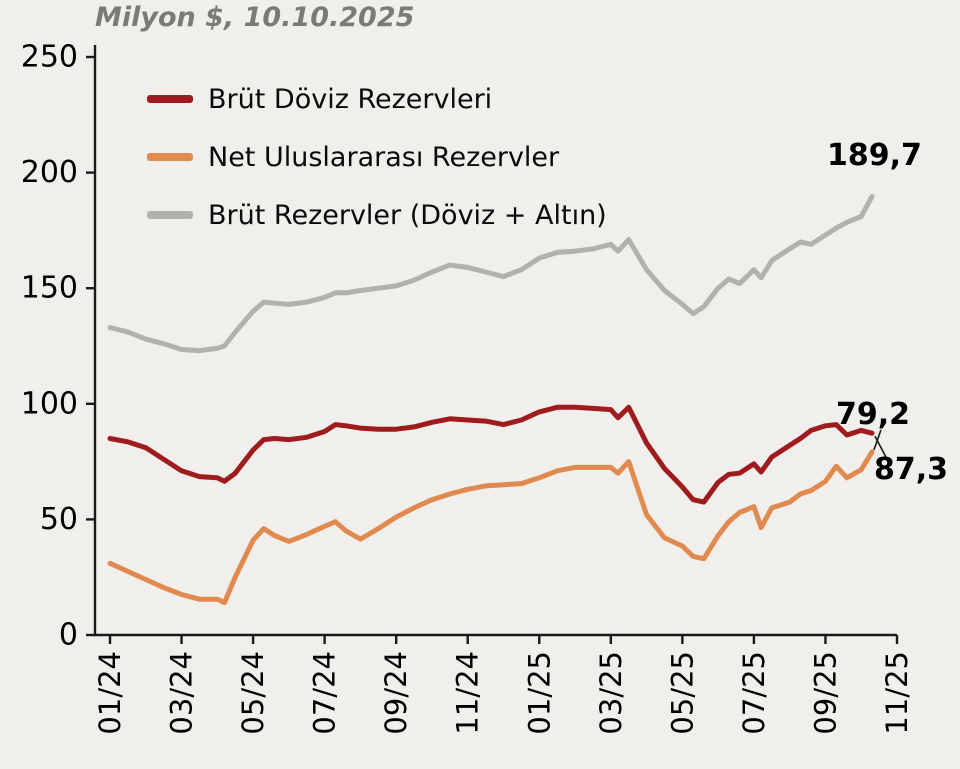 The image size is (960, 769). What do you see at coordinates (682, 693) in the screenshot?
I see `x-tick-label: 05/25` at bounding box center [682, 693].